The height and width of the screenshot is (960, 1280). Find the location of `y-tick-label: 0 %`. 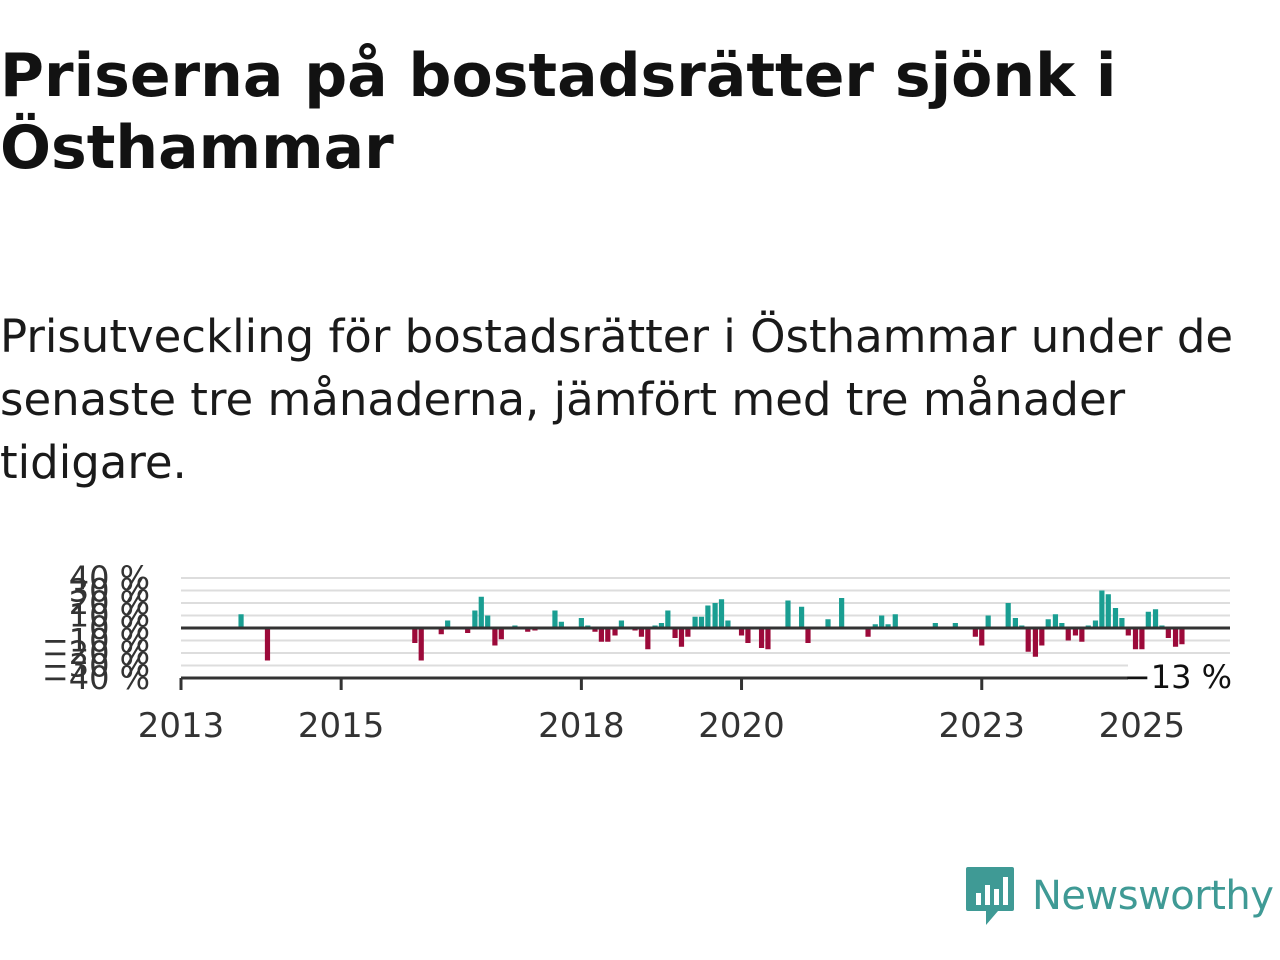

y-tick-label: 0 % is located at coordinates (119, 628).